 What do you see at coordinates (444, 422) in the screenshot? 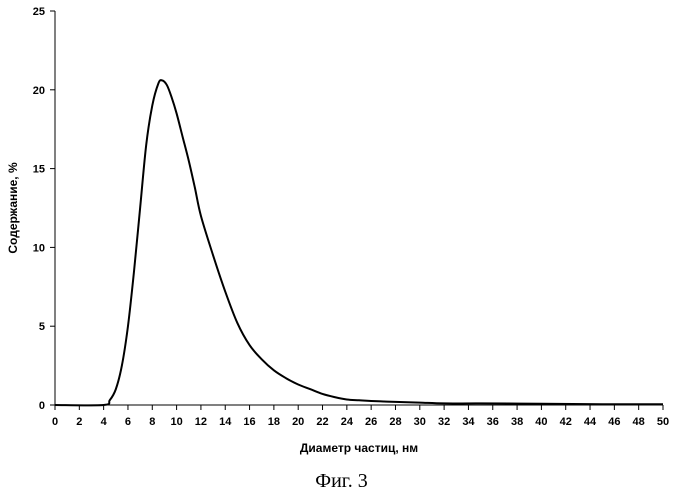
I see `x-tick-label: 32` at bounding box center [444, 422].